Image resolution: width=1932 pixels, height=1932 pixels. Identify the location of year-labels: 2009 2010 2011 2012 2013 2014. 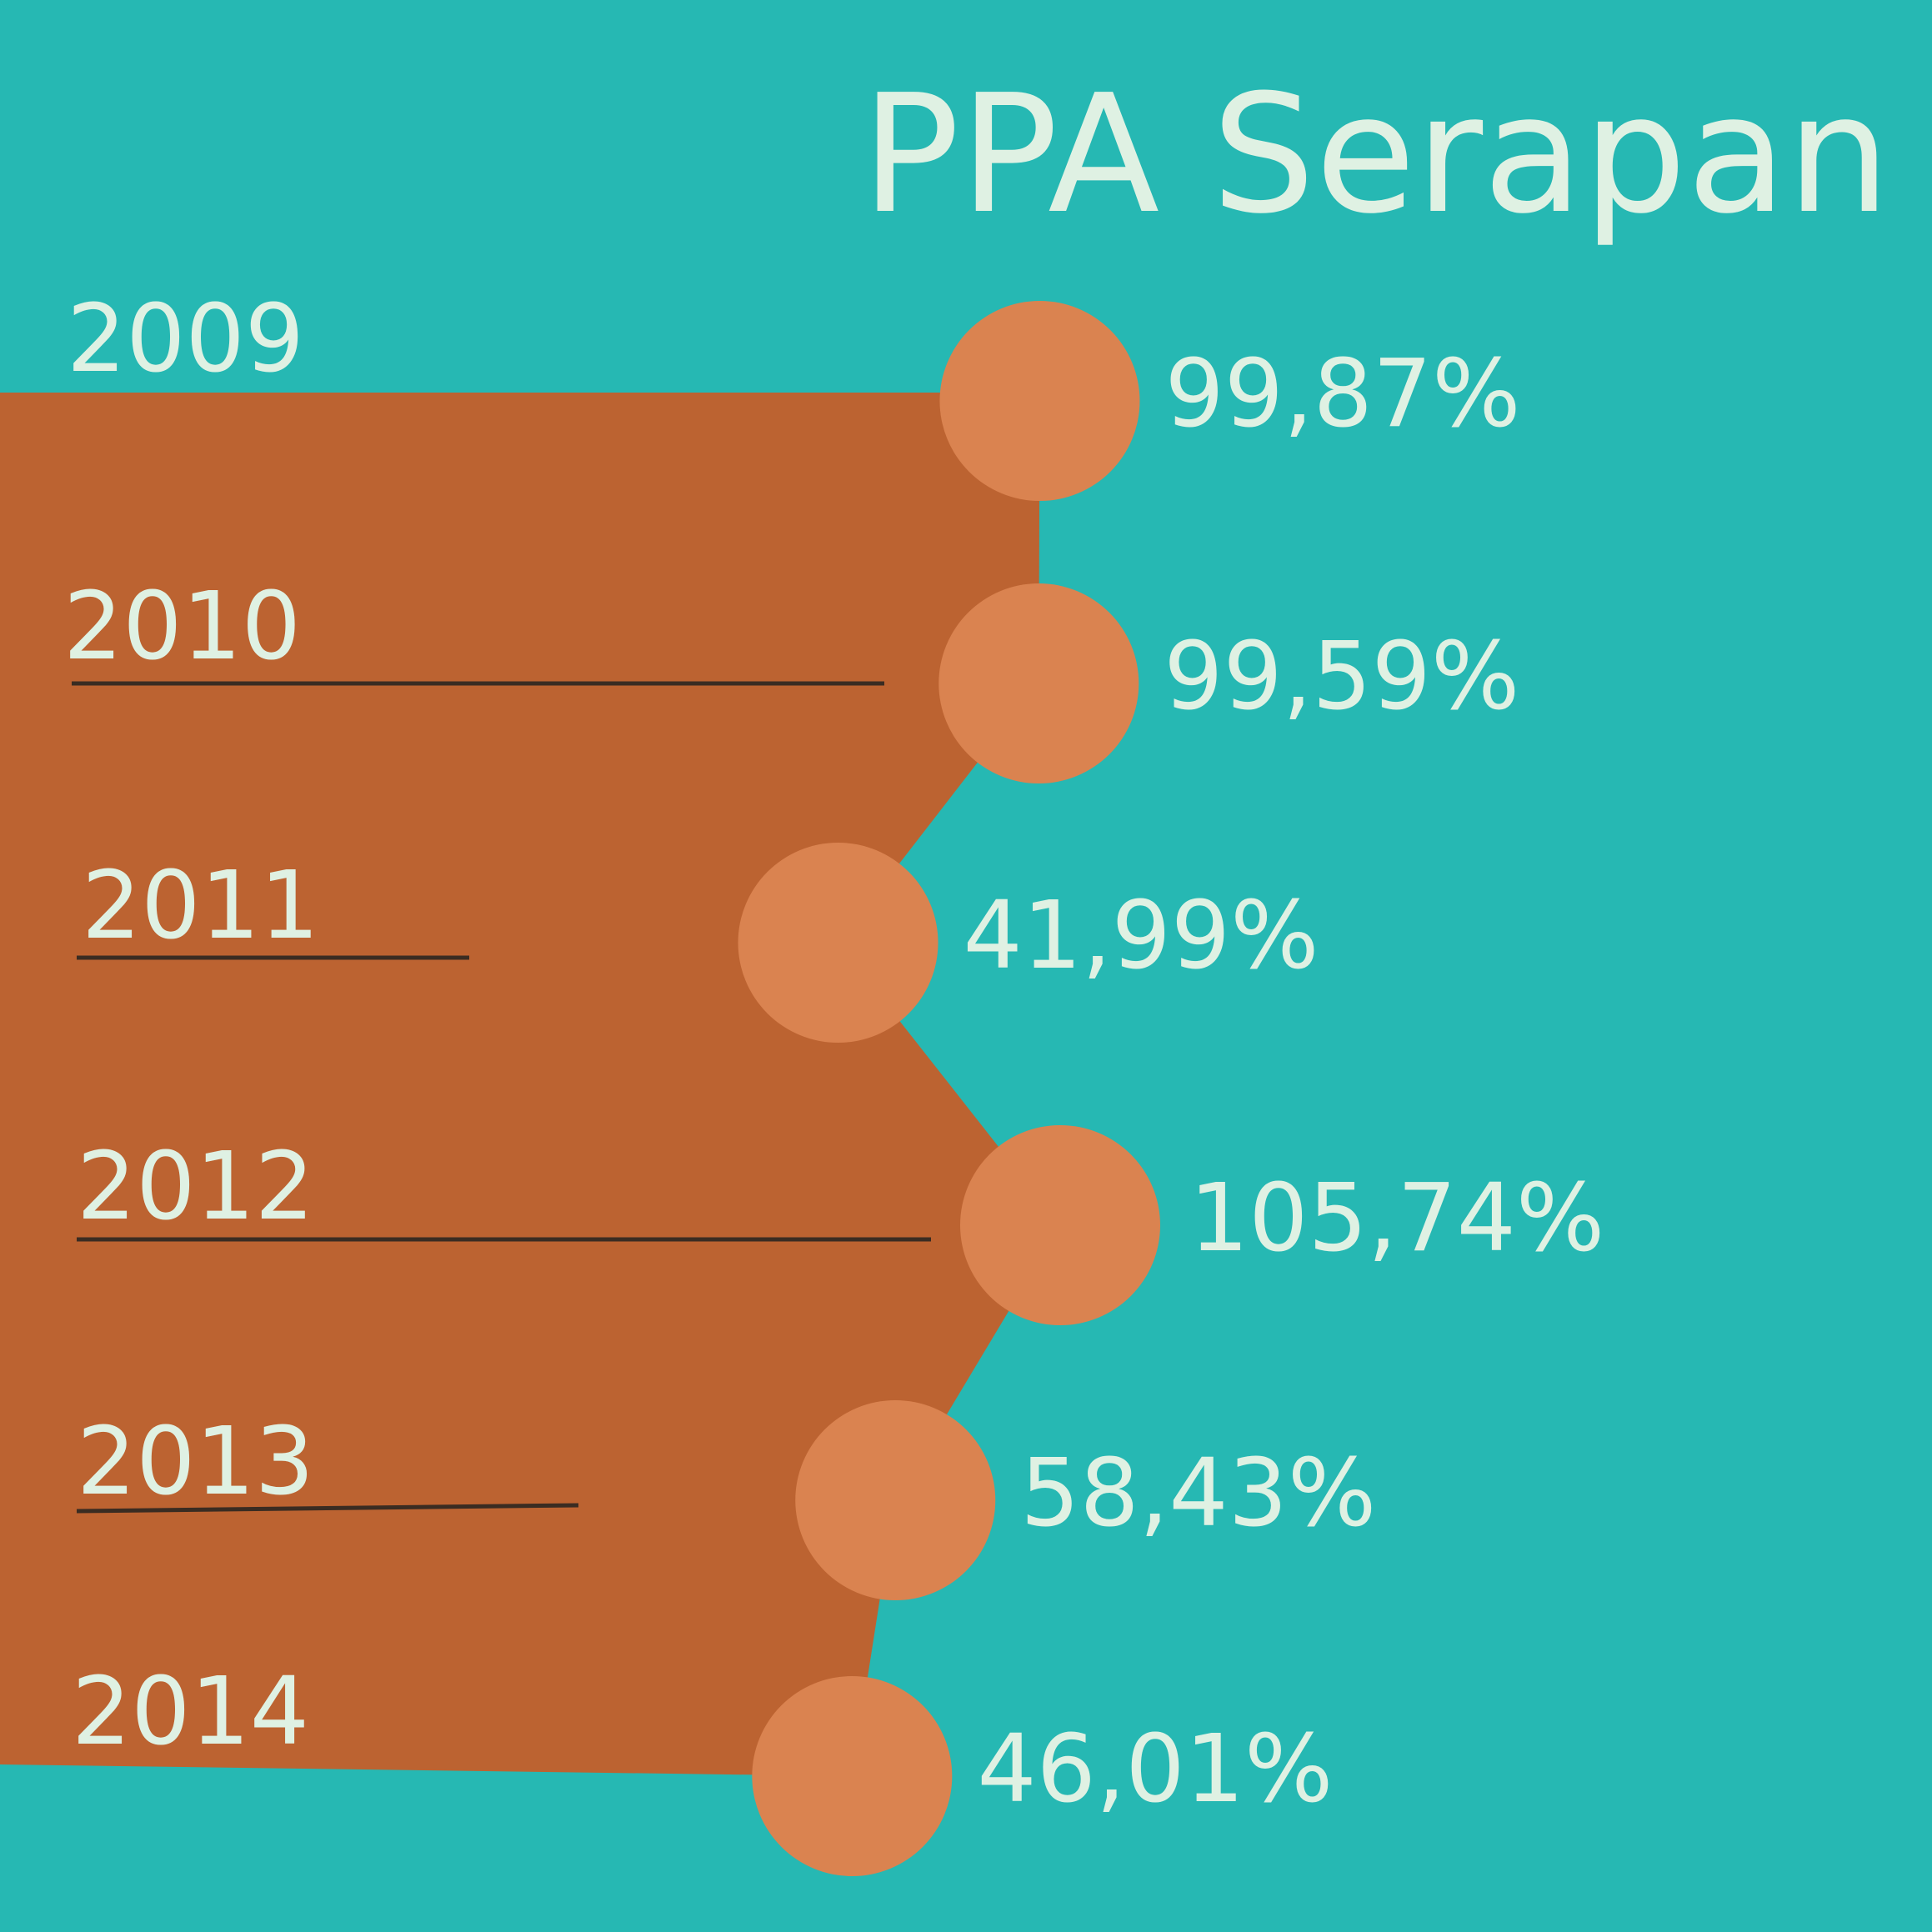
(191, 1025).